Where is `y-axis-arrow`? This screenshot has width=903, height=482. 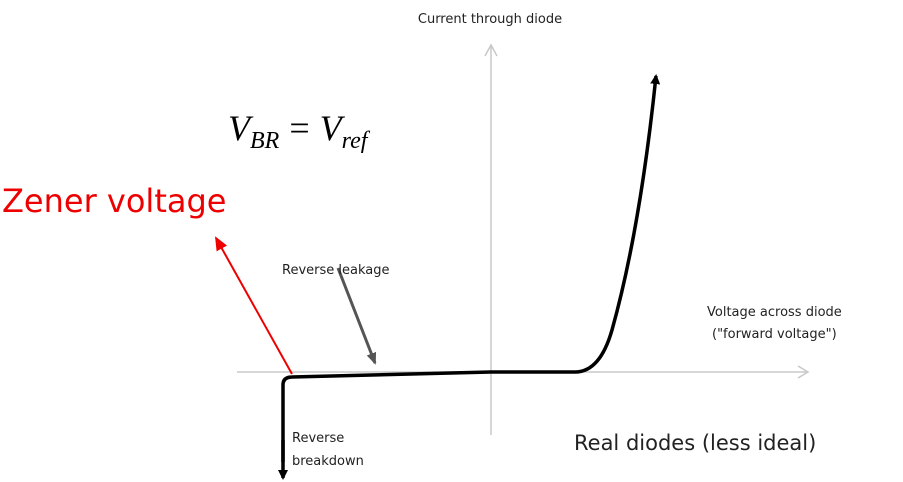 y-axis-arrow is located at coordinates (491, 50).